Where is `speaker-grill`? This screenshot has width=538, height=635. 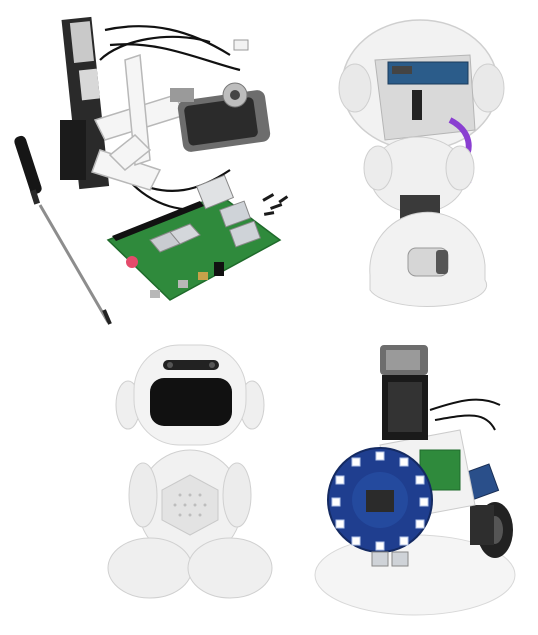 speaker-grill is located at coordinates (190, 505).